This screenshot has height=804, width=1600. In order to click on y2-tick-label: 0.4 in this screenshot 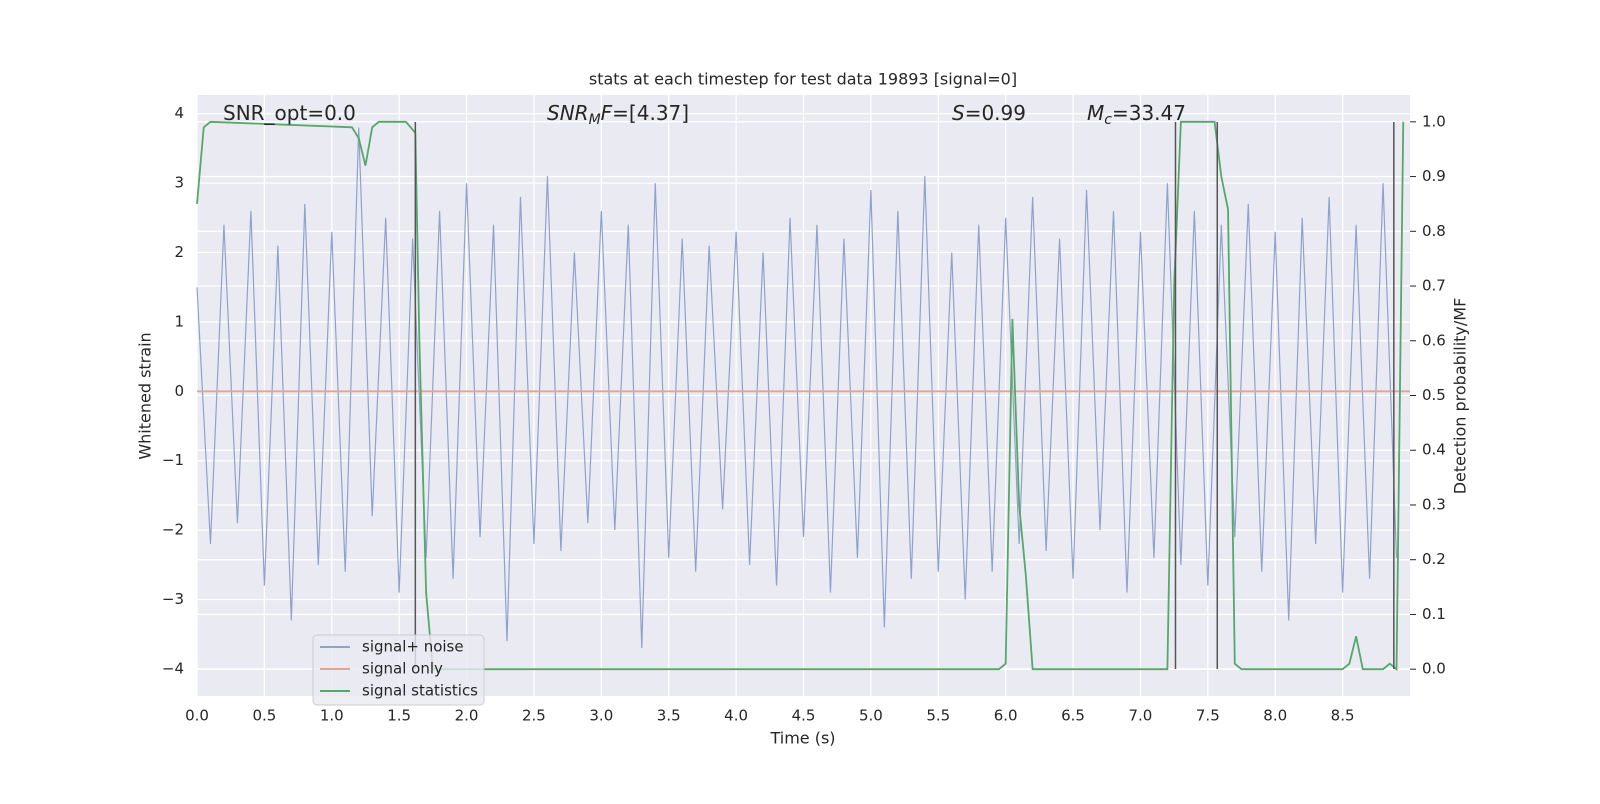, I will do `click(1434, 450)`.